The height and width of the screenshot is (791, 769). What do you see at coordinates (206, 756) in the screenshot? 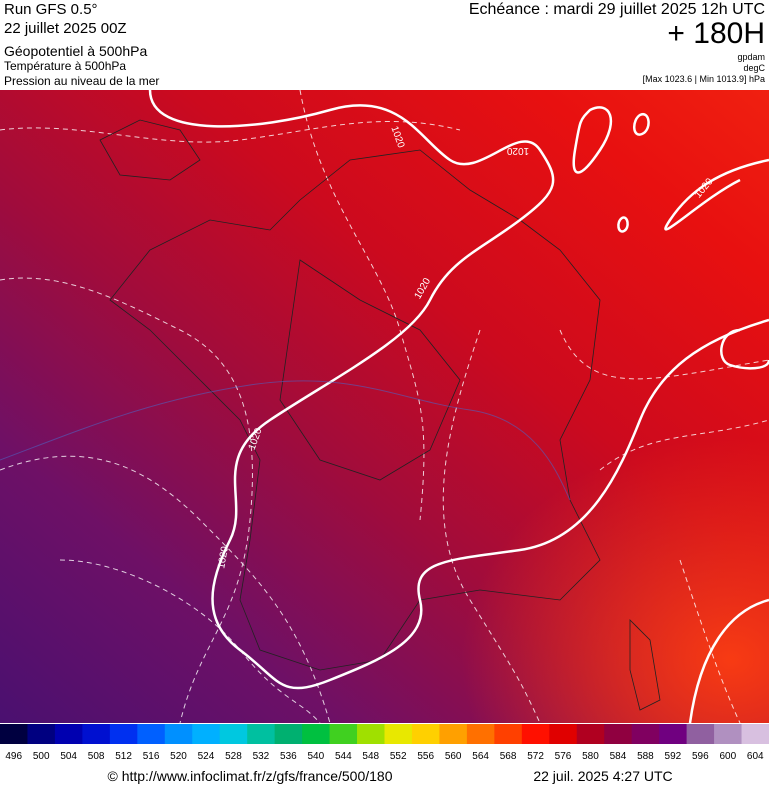
I see `colorbar-label: 524` at bounding box center [206, 756].